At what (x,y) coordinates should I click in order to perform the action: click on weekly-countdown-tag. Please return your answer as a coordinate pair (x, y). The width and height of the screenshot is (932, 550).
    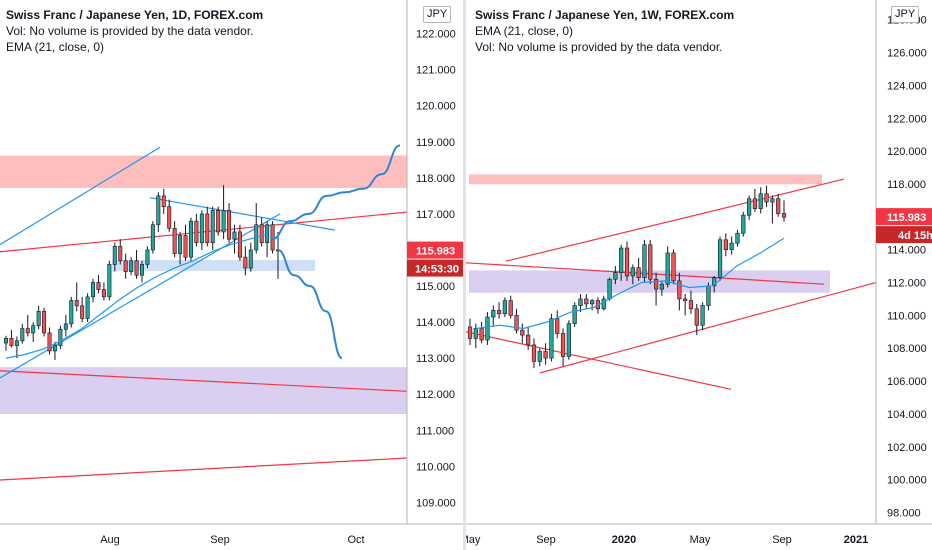
    Looking at the image, I should click on (904, 235).